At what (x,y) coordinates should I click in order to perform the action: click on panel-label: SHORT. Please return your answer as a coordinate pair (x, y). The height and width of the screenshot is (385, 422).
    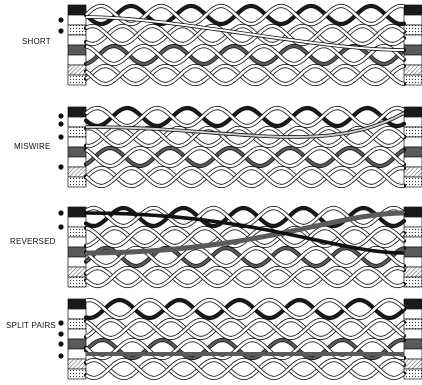
    Looking at the image, I should click on (36, 41).